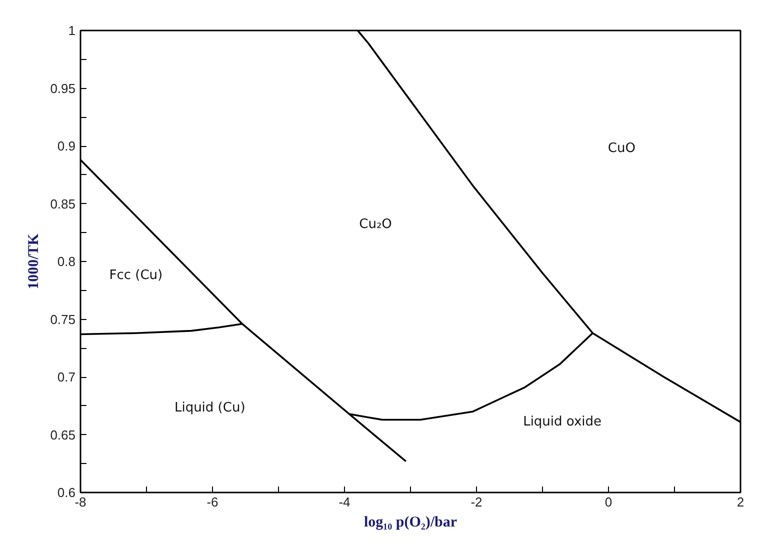 The height and width of the screenshot is (556, 763). What do you see at coordinates (210, 408) in the screenshot?
I see `annotation: Liquid (Cu)` at bounding box center [210, 408].